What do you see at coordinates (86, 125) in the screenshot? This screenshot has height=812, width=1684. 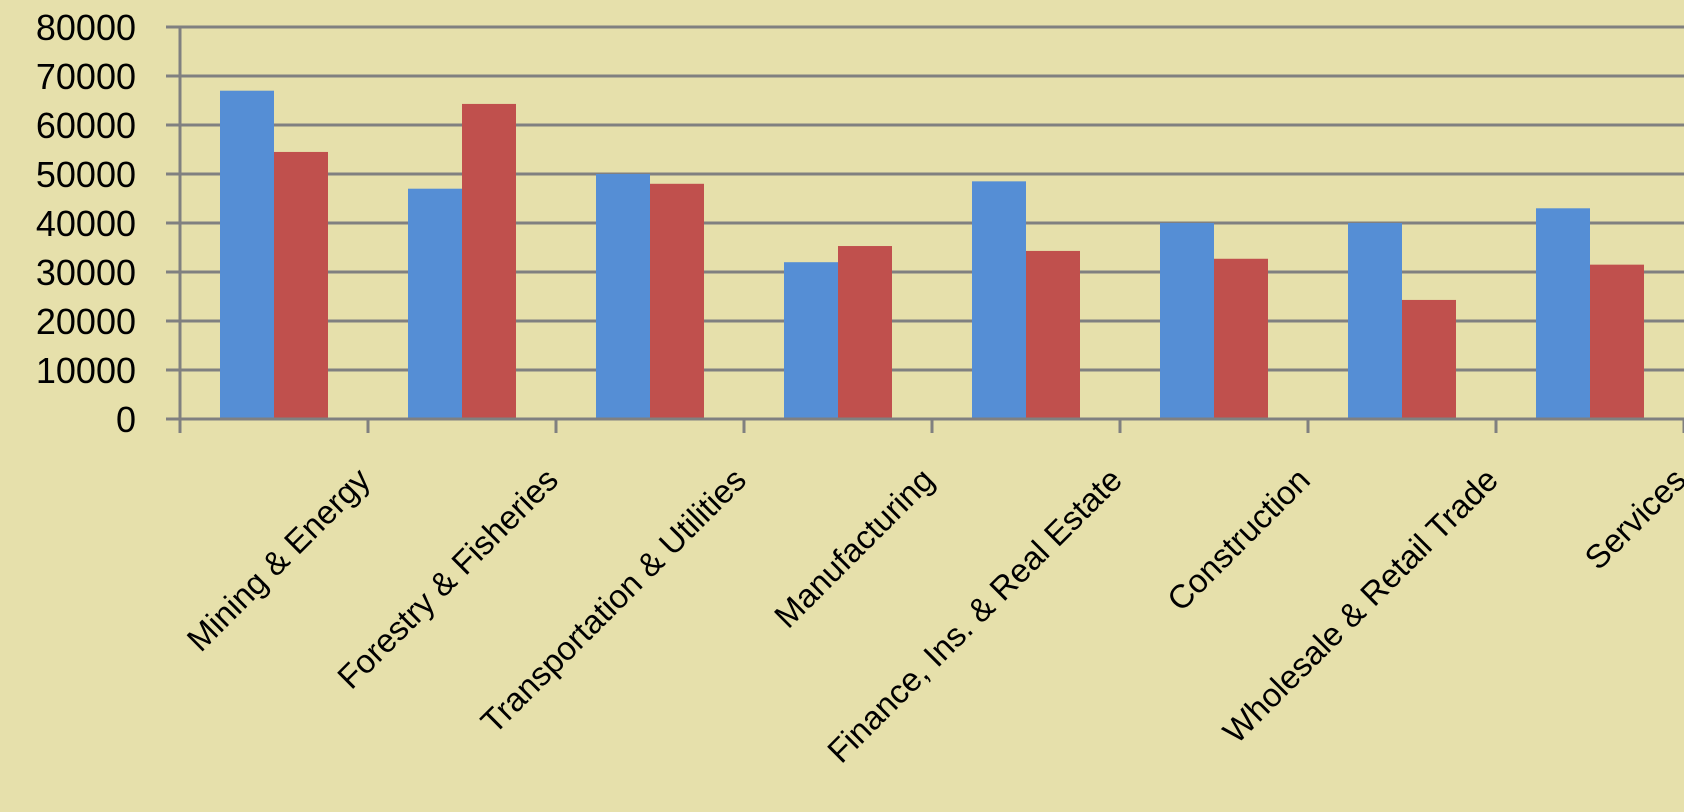 I see `y-tick-label: 60000` at bounding box center [86, 125].